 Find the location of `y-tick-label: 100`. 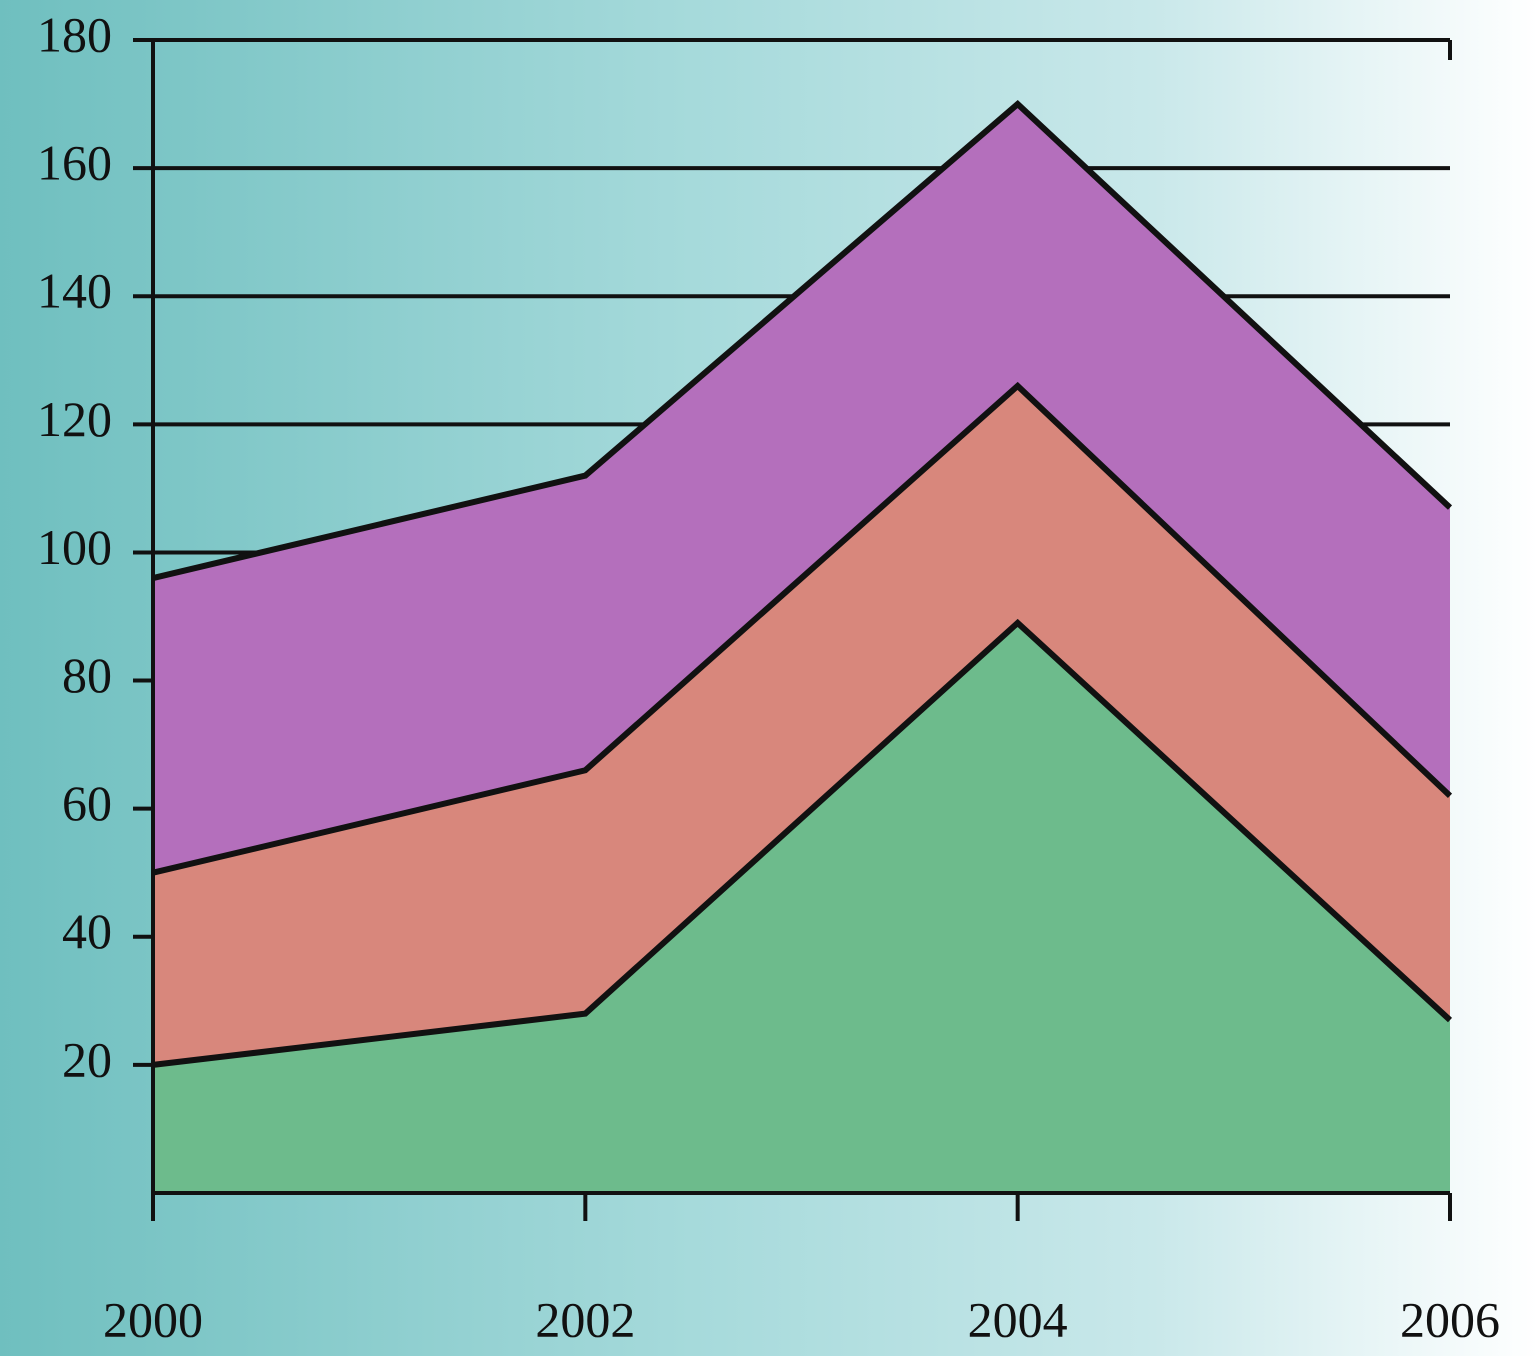

y-tick-label: 100 is located at coordinates (74, 547).